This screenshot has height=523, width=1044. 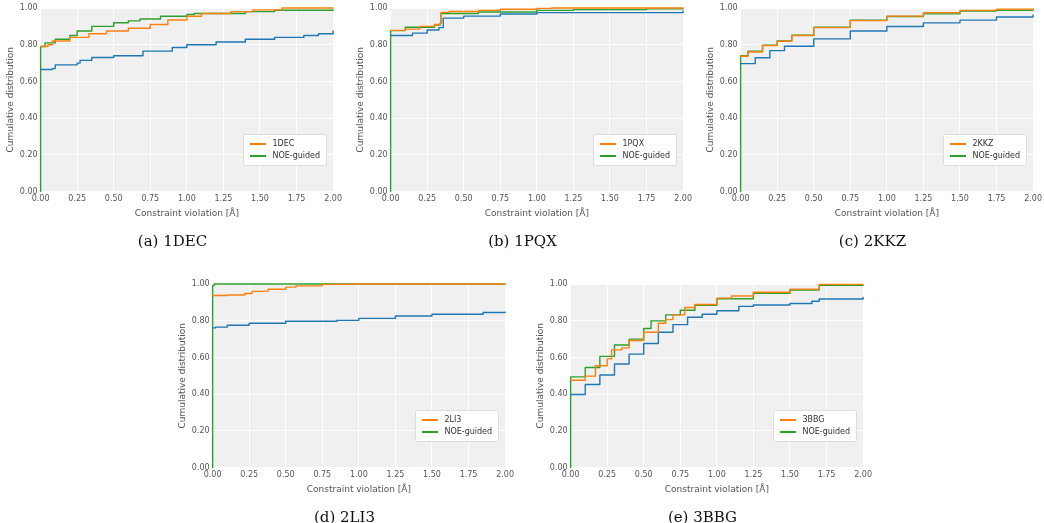 What do you see at coordinates (172, 241) in the screenshot?
I see `text: (a) 1DEC` at bounding box center [172, 241].